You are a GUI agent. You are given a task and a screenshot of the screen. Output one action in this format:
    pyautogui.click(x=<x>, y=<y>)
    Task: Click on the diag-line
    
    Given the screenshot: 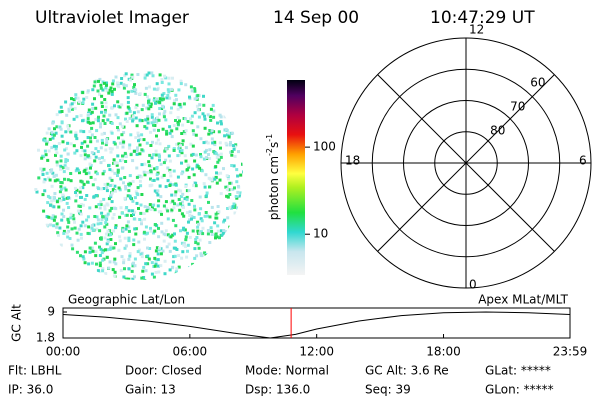 What is the action you would take?
    pyautogui.click(x=466, y=163)
    